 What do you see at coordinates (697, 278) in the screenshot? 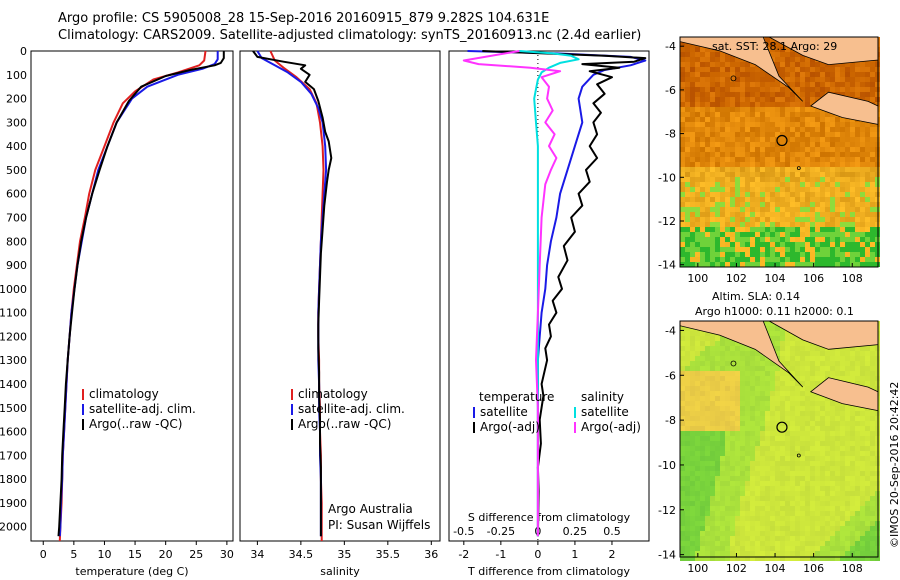
I see `map-x-tick-label: 100` at bounding box center [697, 278].